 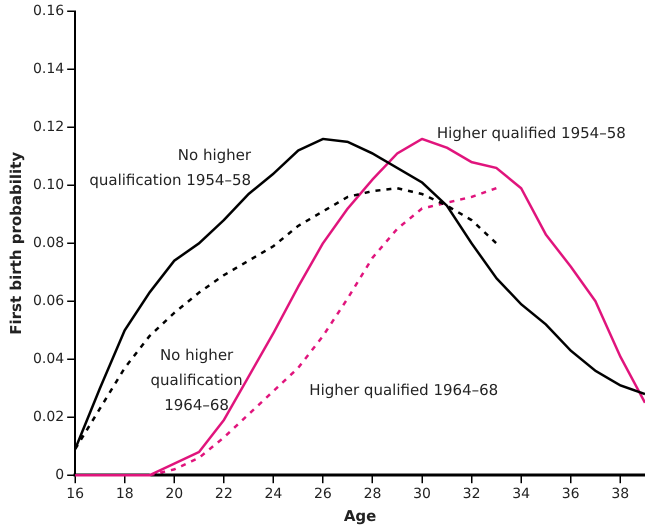 What do you see at coordinates (571, 494) in the screenshot?
I see `x-tick-label: 36` at bounding box center [571, 494].